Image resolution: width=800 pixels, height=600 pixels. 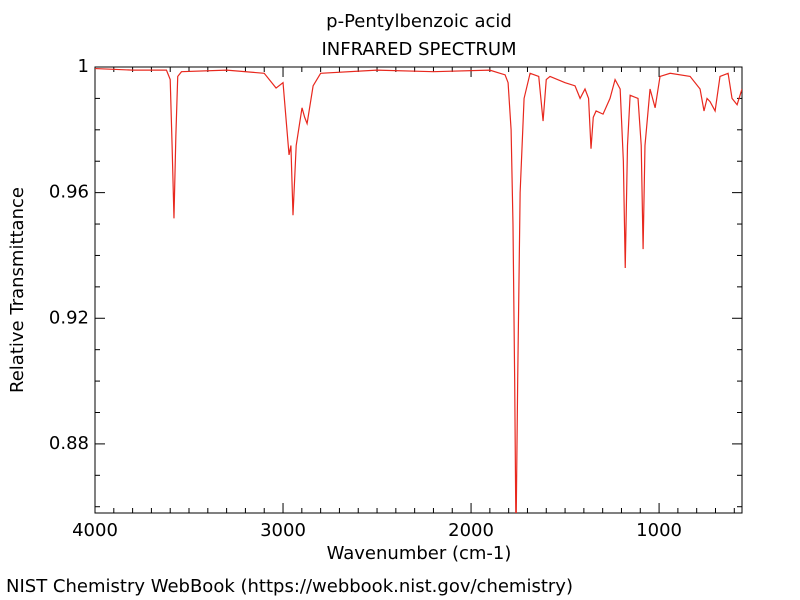 I want to click on chart-subtitle: INFRARED SPECTRUM, so click(x=418, y=49).